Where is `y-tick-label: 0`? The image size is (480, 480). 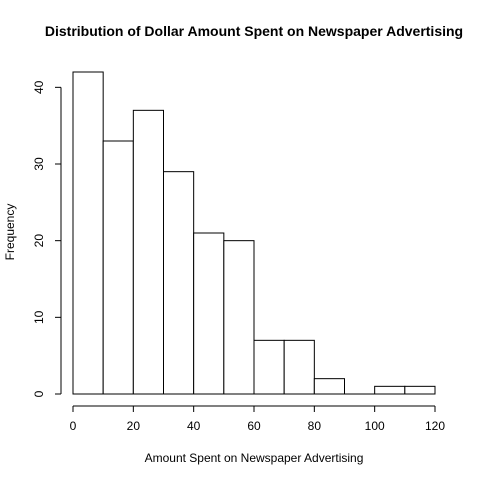
y-tick-label: 0 is located at coordinates (39, 393).